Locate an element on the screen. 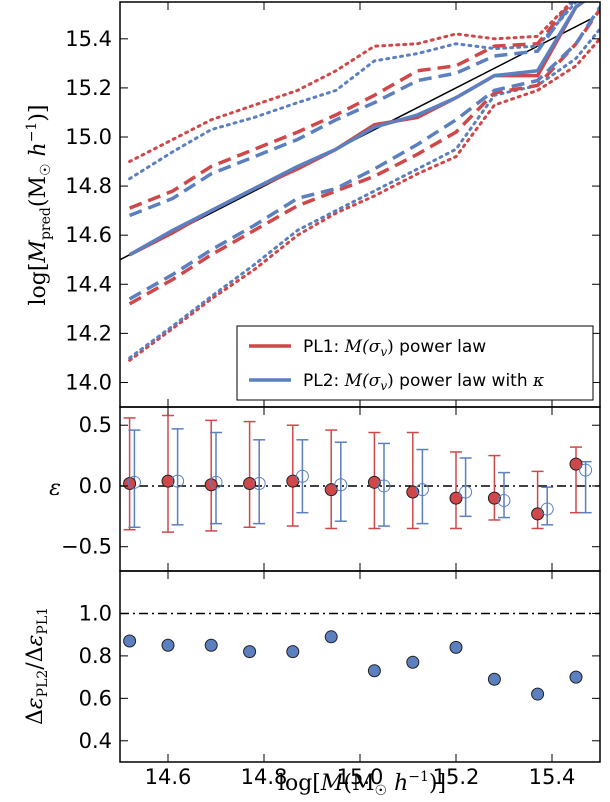 The width and height of the screenshot is (610, 802). middle-y-tick-label: 0.0 is located at coordinates (95, 486).